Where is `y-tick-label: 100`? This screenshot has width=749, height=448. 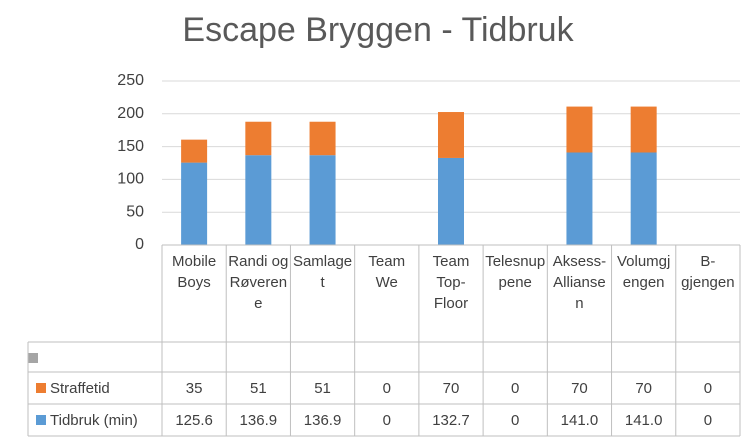 y-tick-label: 100 is located at coordinates (130, 179).